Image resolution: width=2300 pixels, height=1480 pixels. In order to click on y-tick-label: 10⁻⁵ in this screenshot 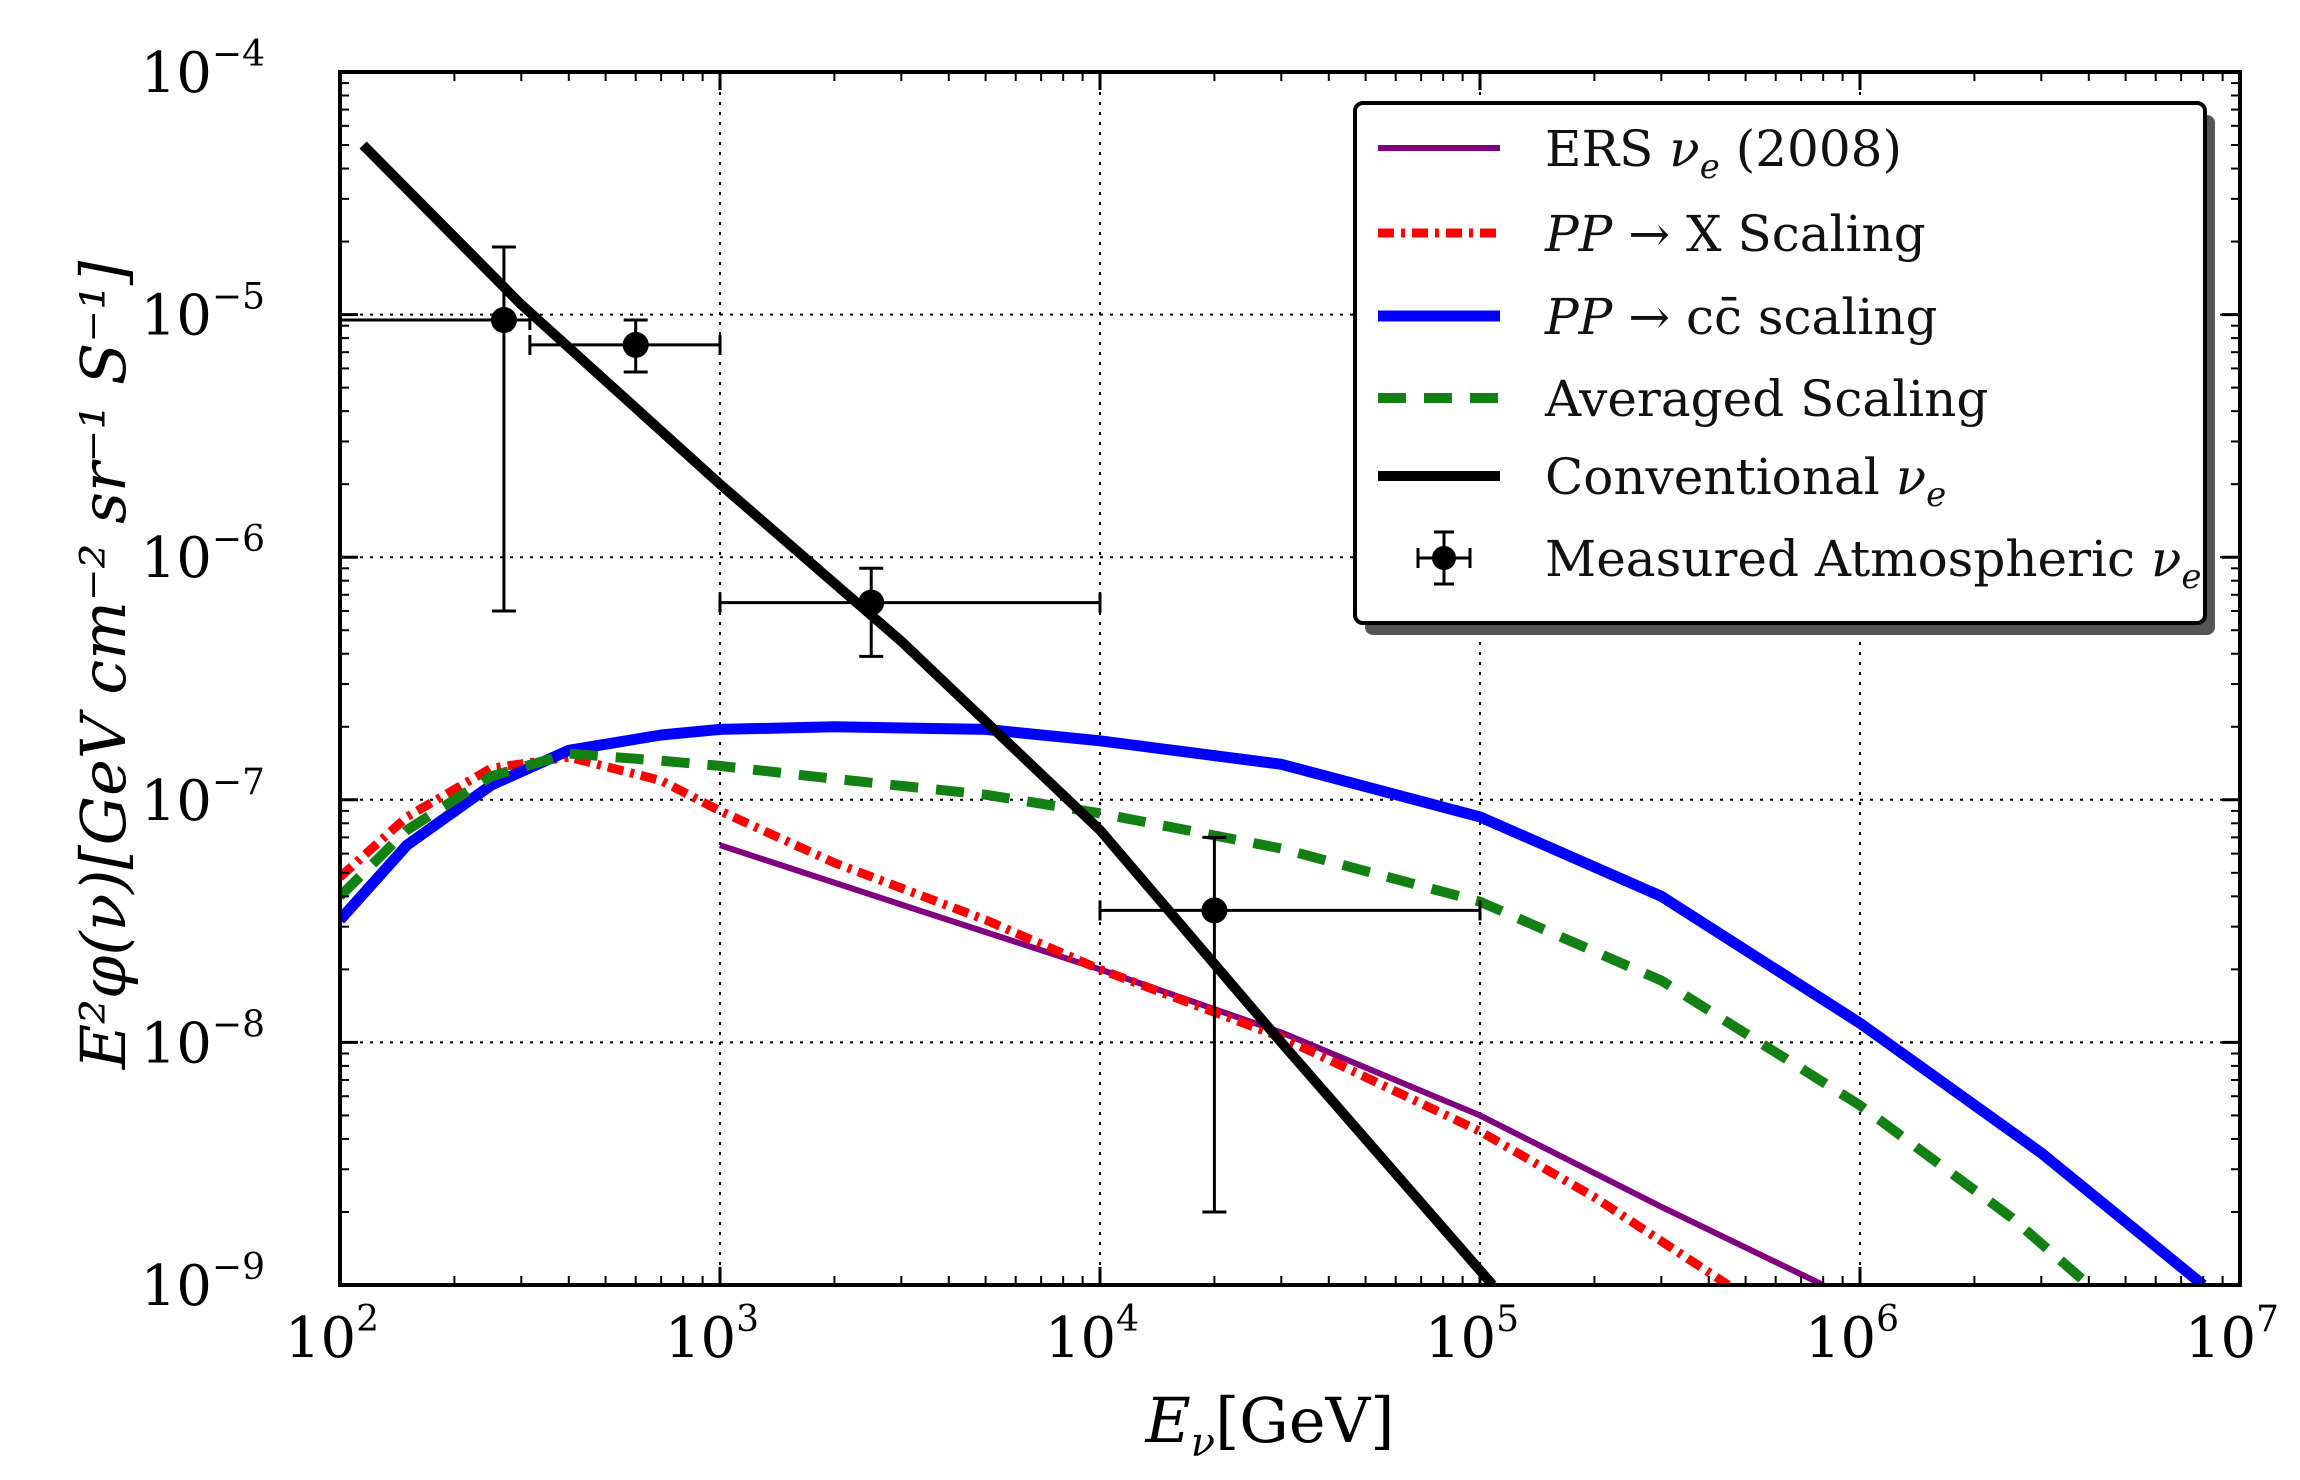, I will do `click(203, 313)`.